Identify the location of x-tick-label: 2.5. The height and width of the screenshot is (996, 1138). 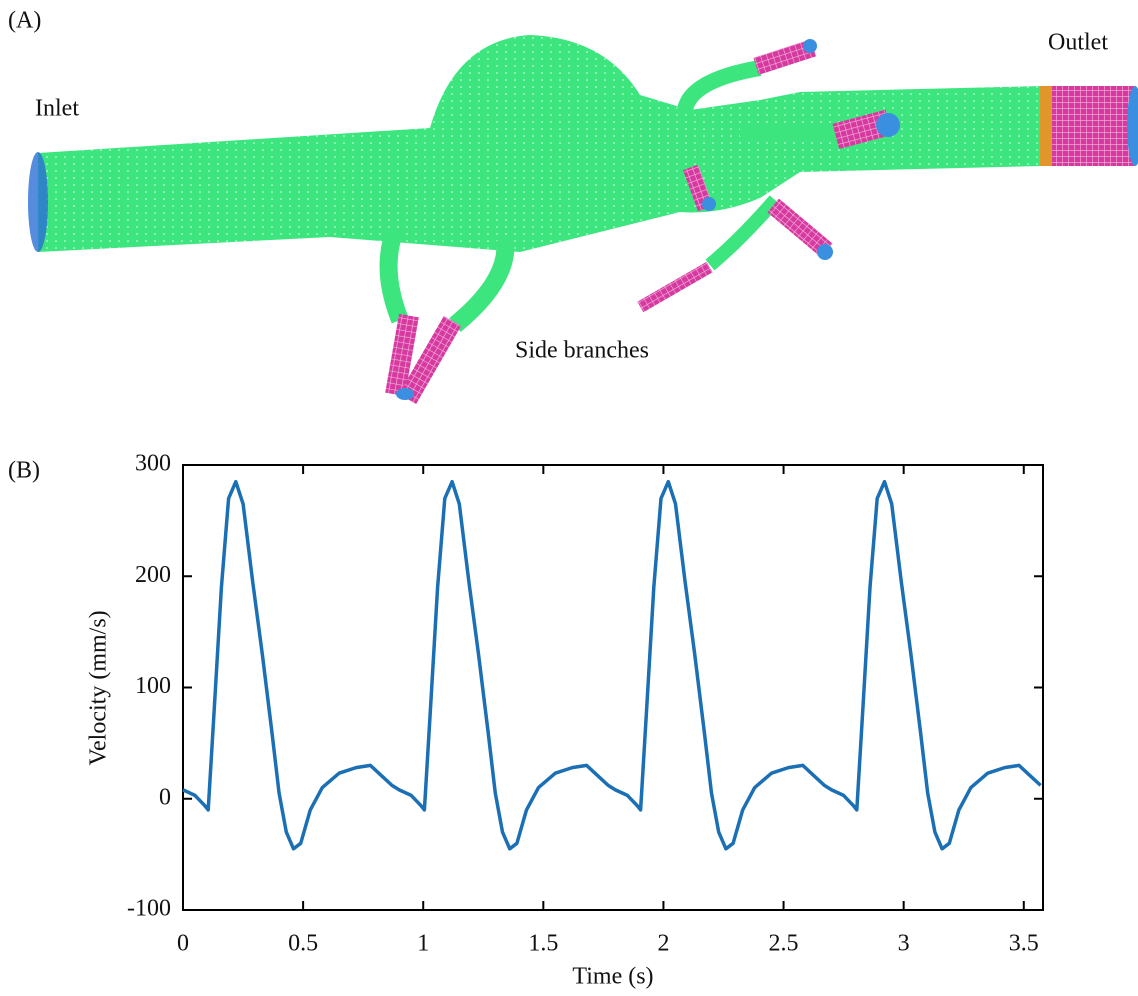
(784, 944).